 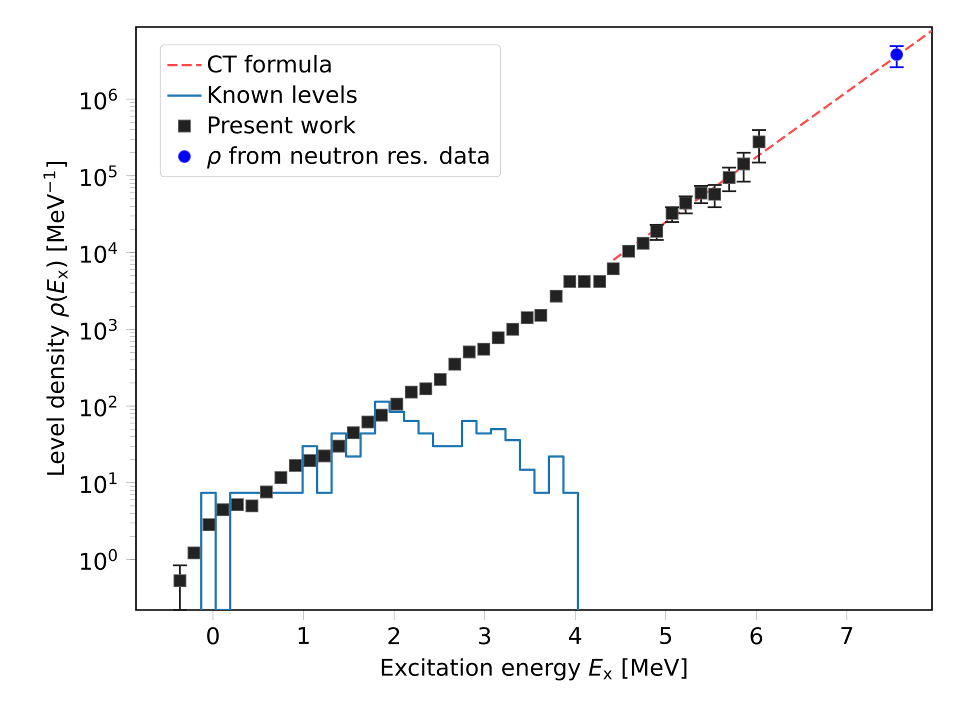 I want to click on y-tick-label: 10$^{2}$, so click(x=98, y=406).